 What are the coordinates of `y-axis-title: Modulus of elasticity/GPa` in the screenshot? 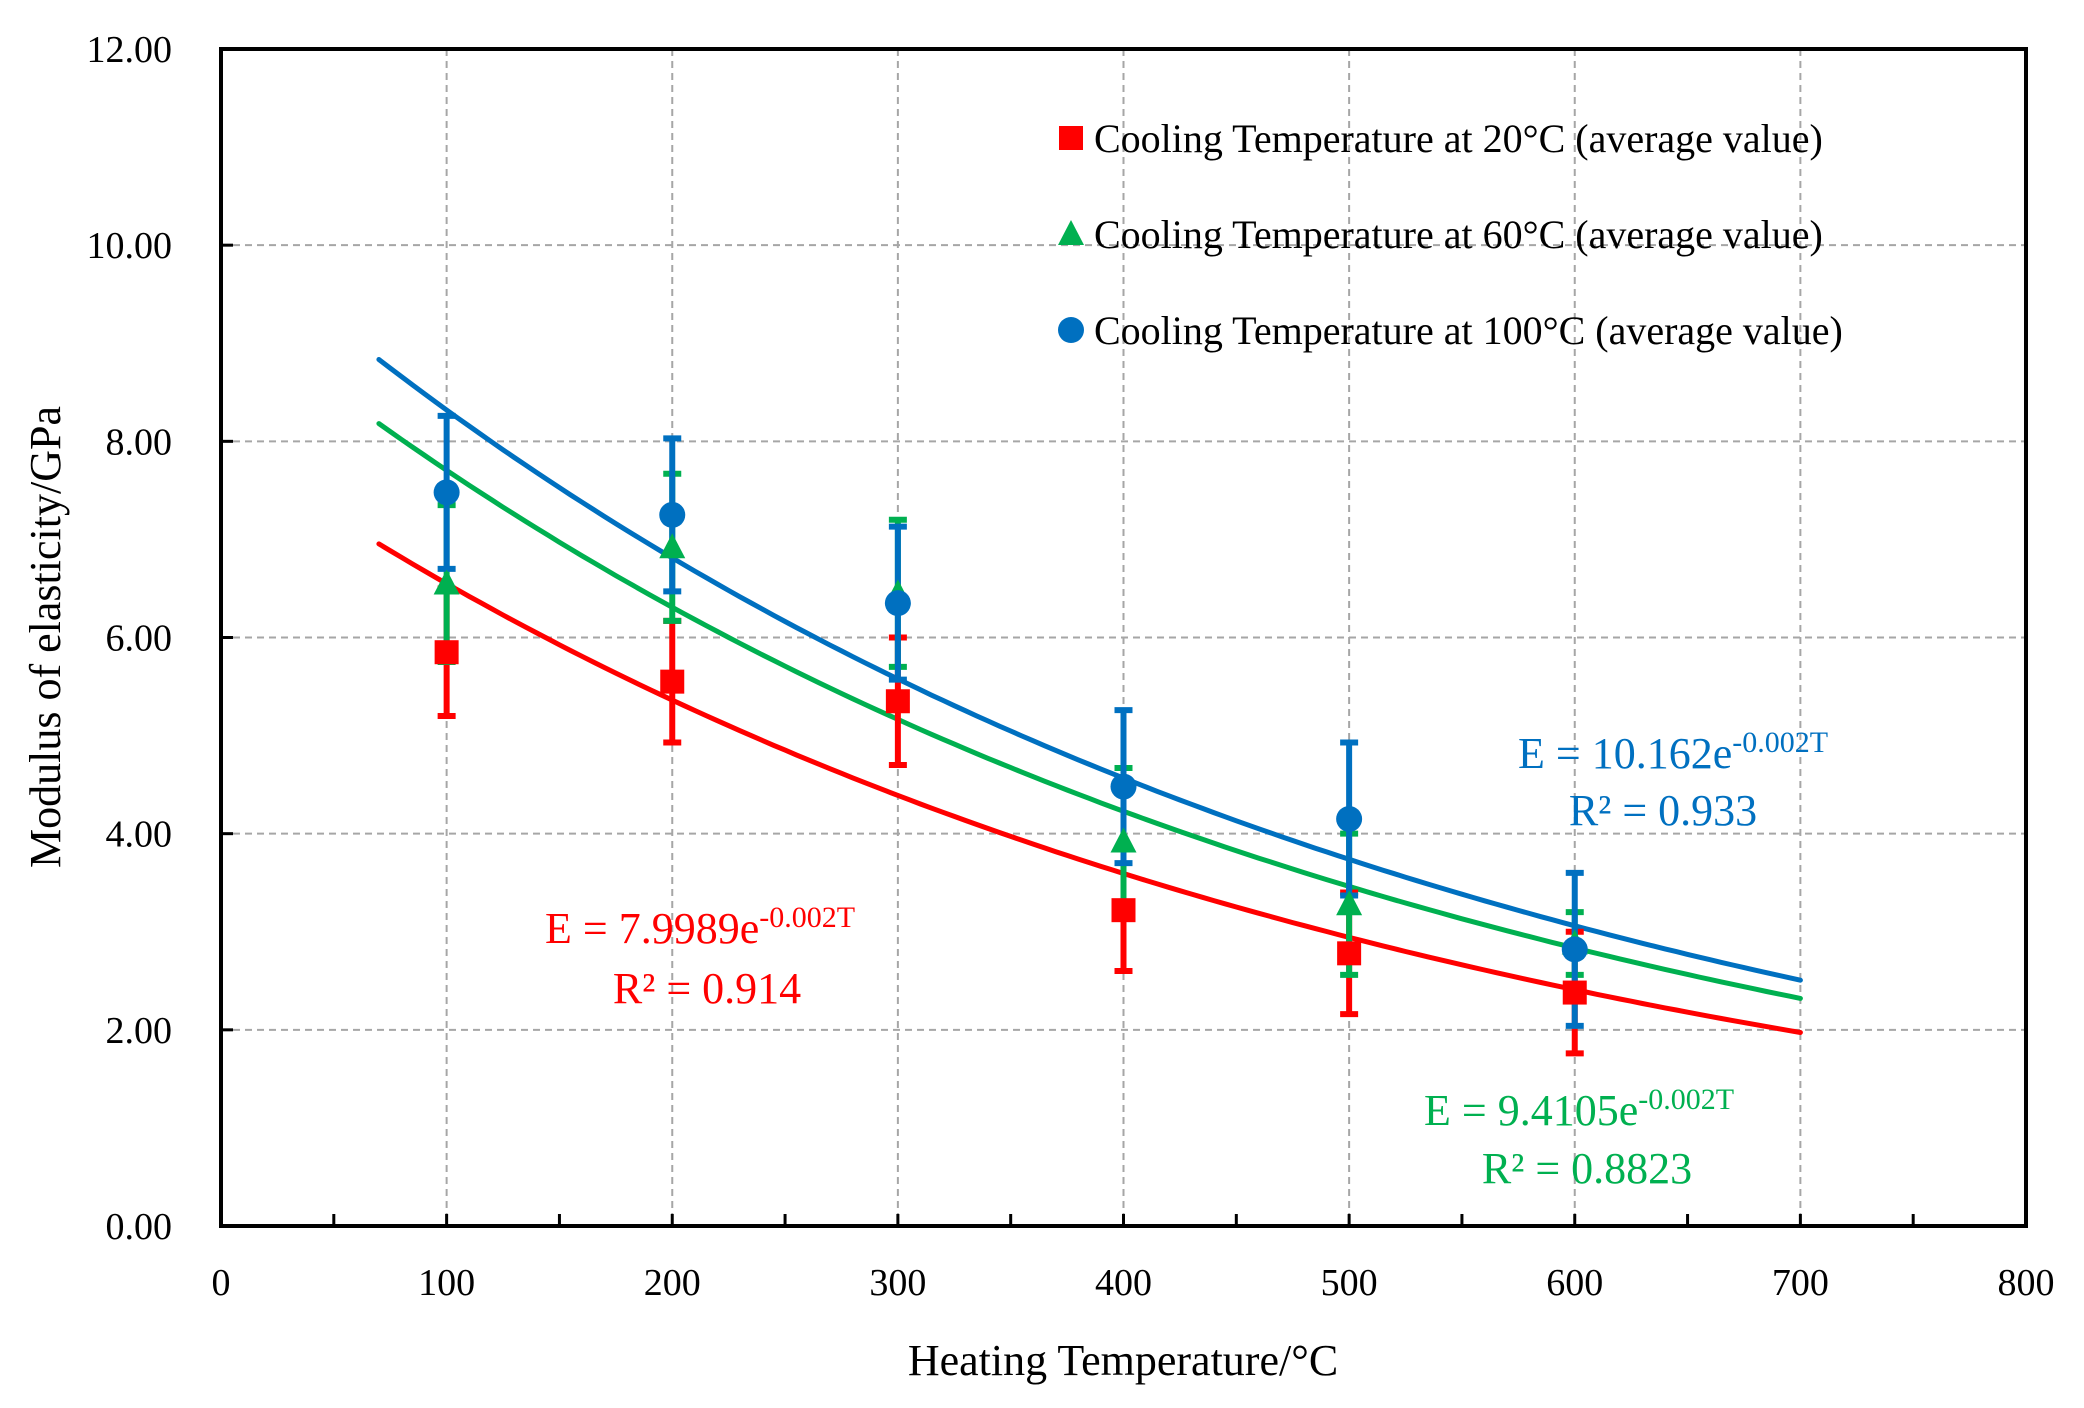 It's located at (45, 637).